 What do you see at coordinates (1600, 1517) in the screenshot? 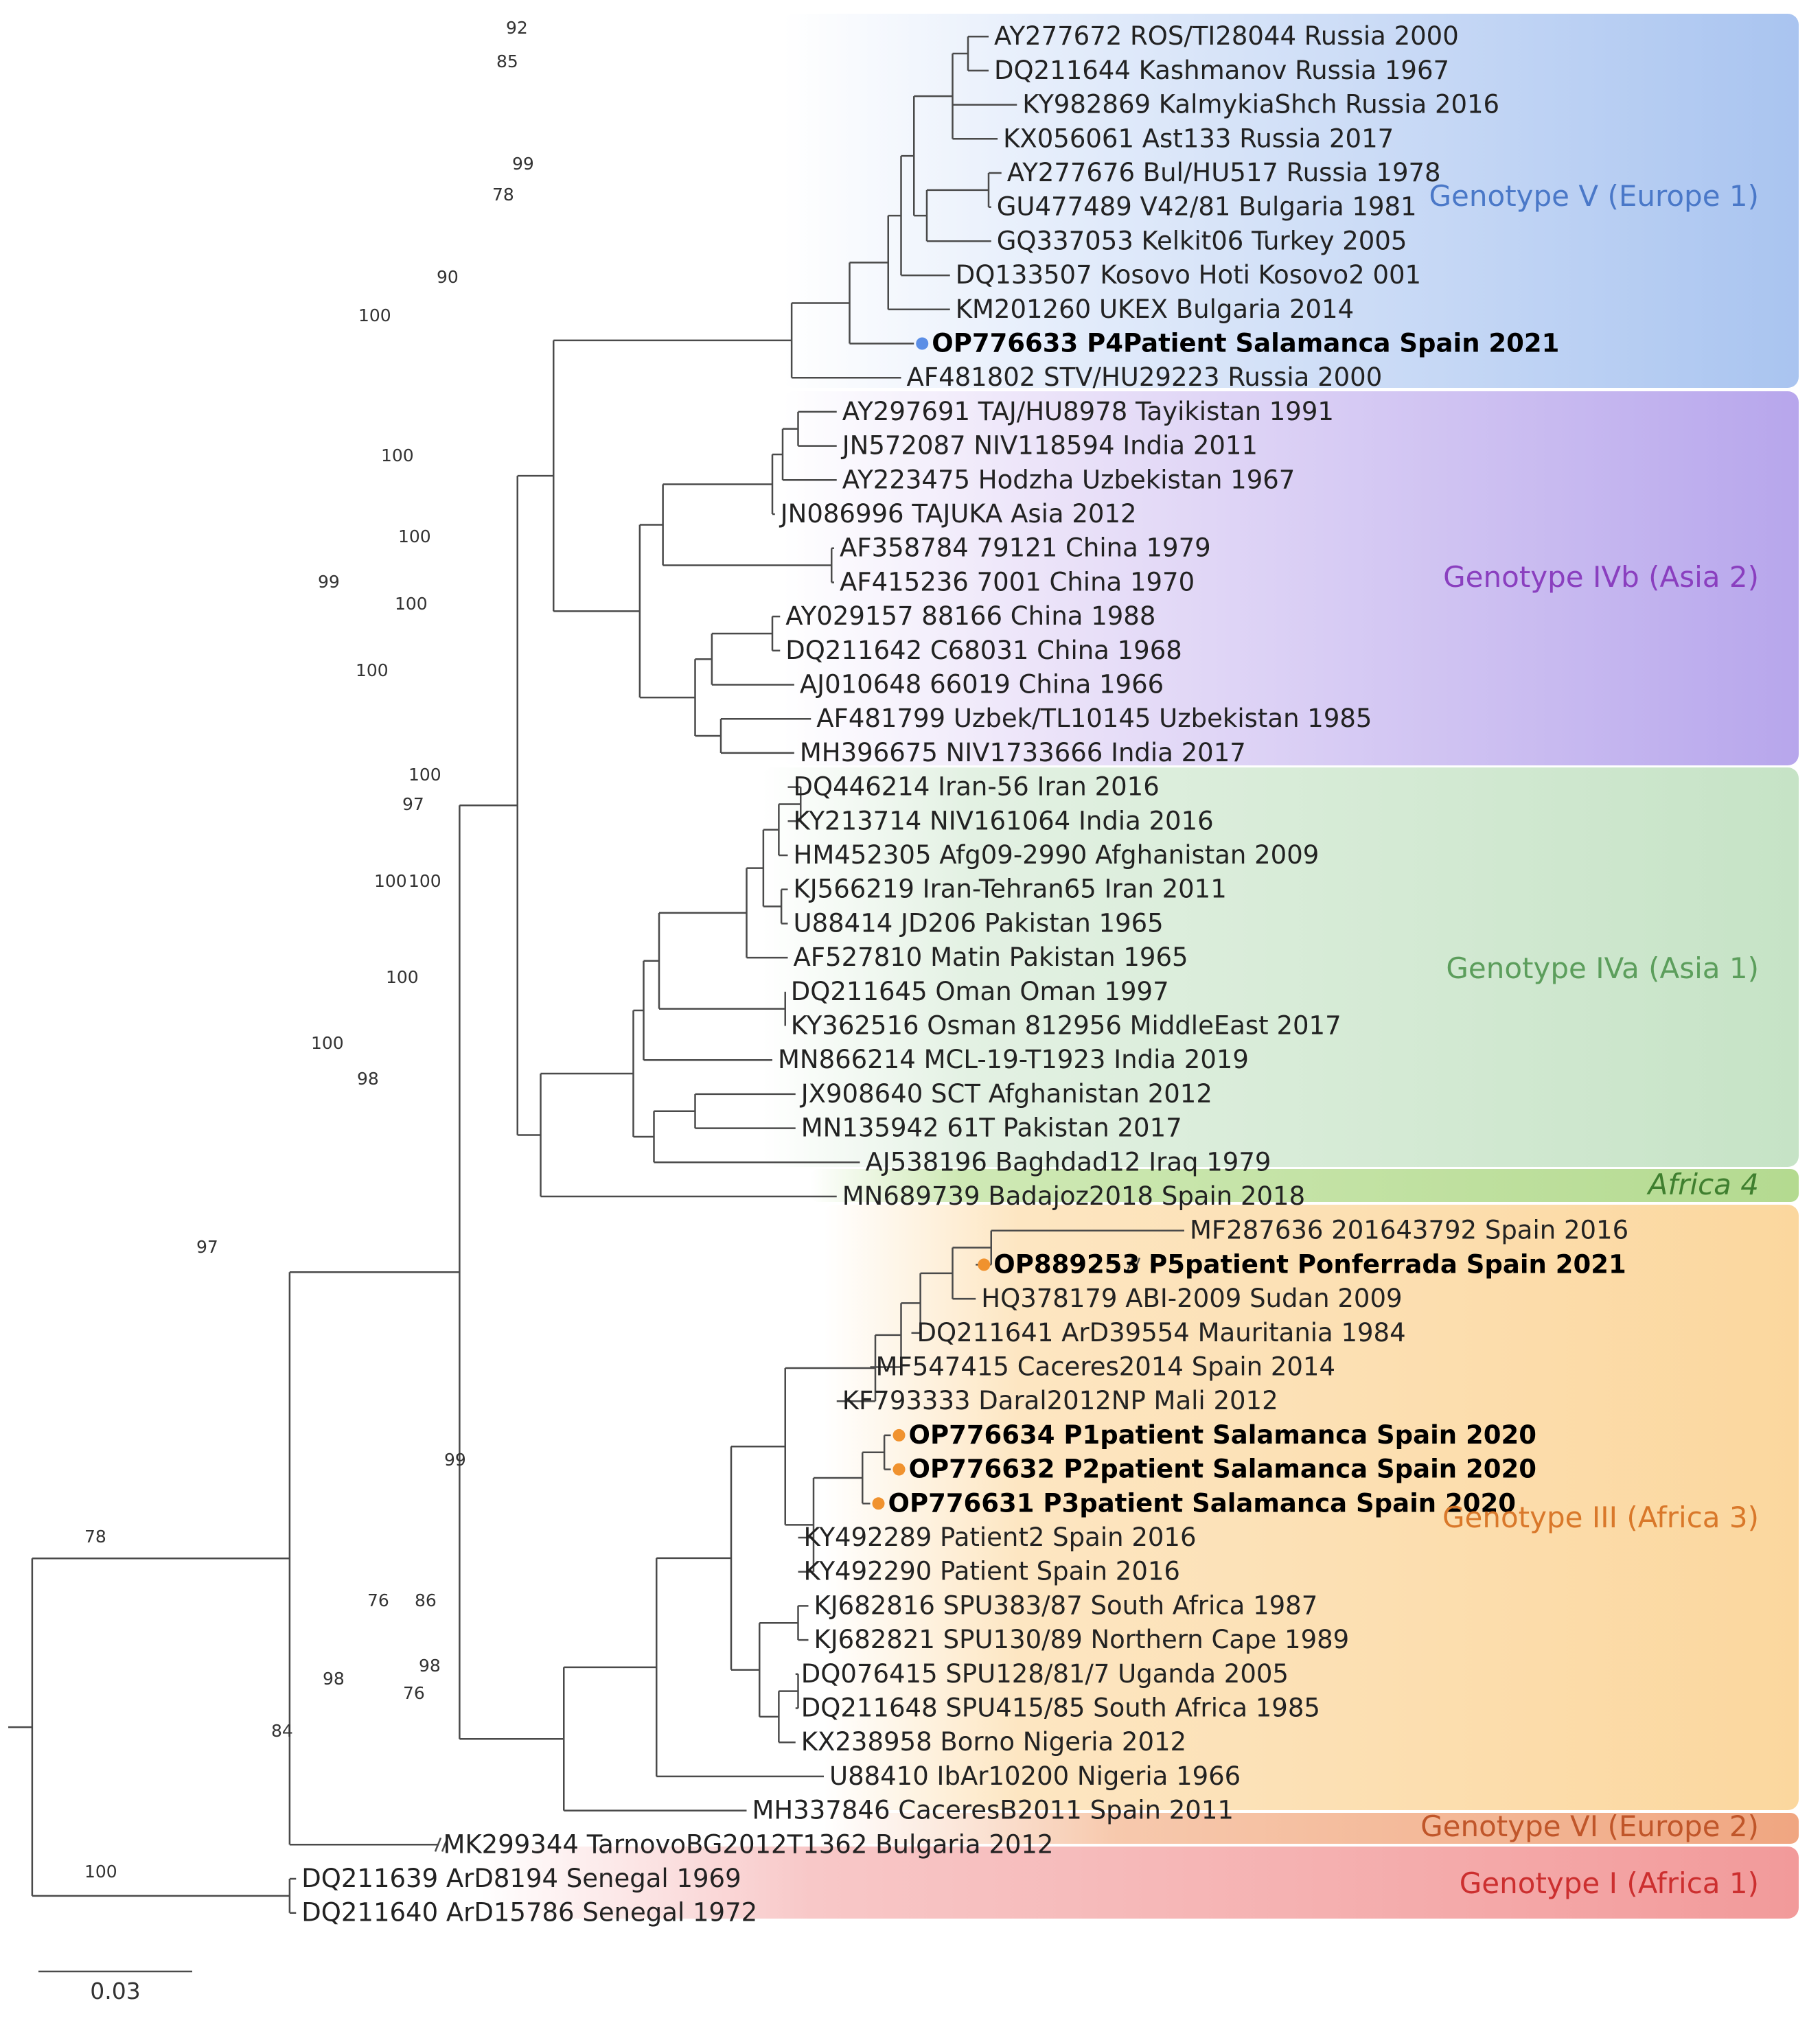
I see `clade-label: Genotype III (Africa 3)` at bounding box center [1600, 1517].